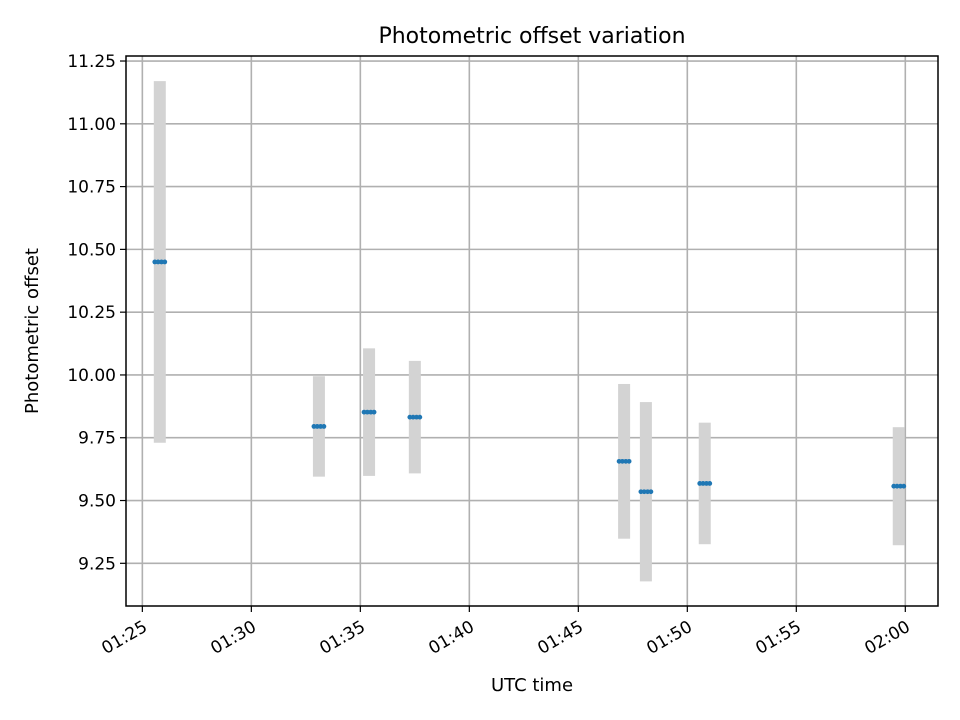  Describe the element at coordinates (91, 188) in the screenshot. I see `y-tick-label: 10.75` at that location.